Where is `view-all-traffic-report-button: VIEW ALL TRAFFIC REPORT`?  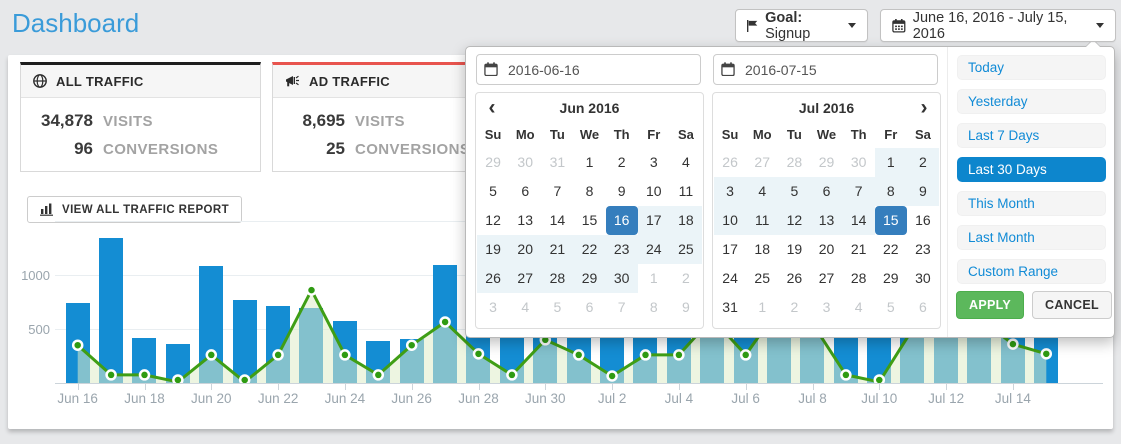
view-all-traffic-report-button: VIEW ALL TRAFFIC REPORT is located at coordinates (134, 209).